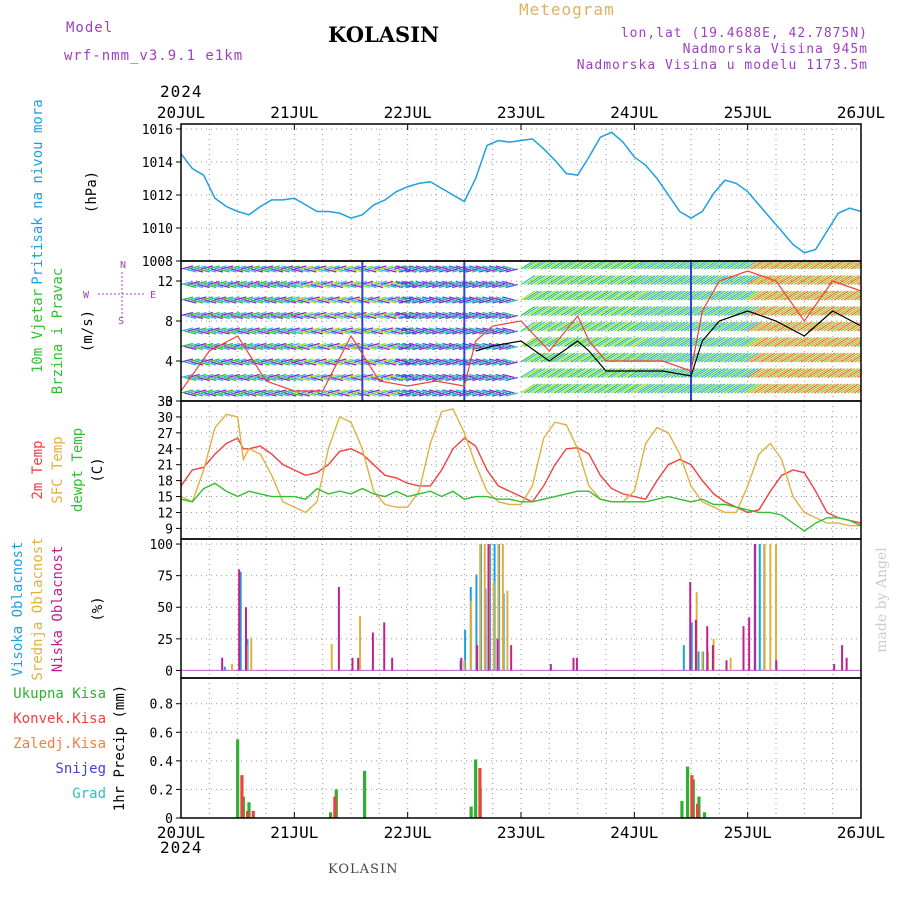 This screenshot has width=900, height=900. Describe the element at coordinates (692, 796) in the screenshot. I see `precip-bar-precip_conv` at that location.